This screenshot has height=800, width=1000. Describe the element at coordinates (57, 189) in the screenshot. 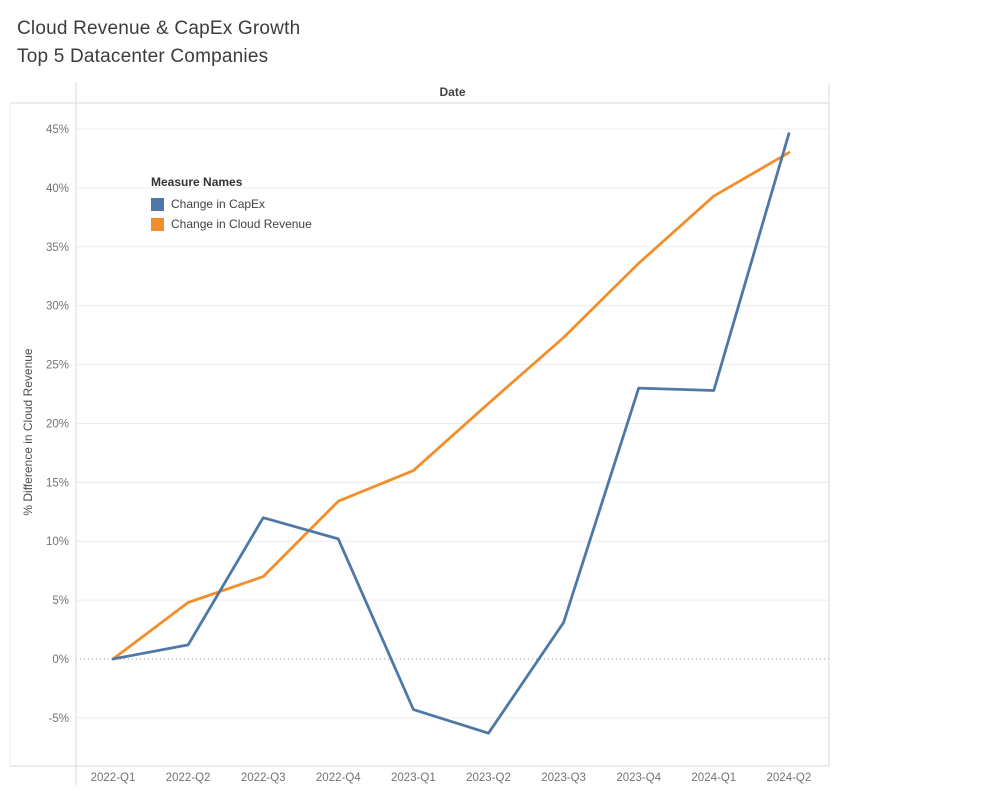

I see `y-tick-label: 40%` at that location.